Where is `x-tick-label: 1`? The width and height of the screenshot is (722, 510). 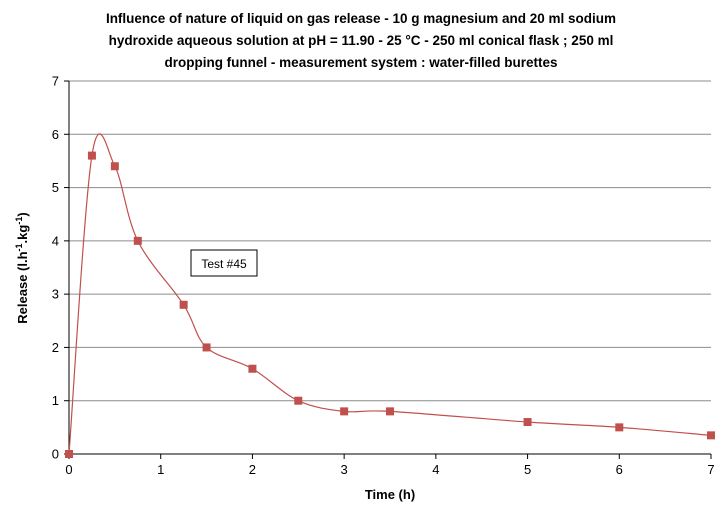
x-tick-label: 1 is located at coordinates (160, 469).